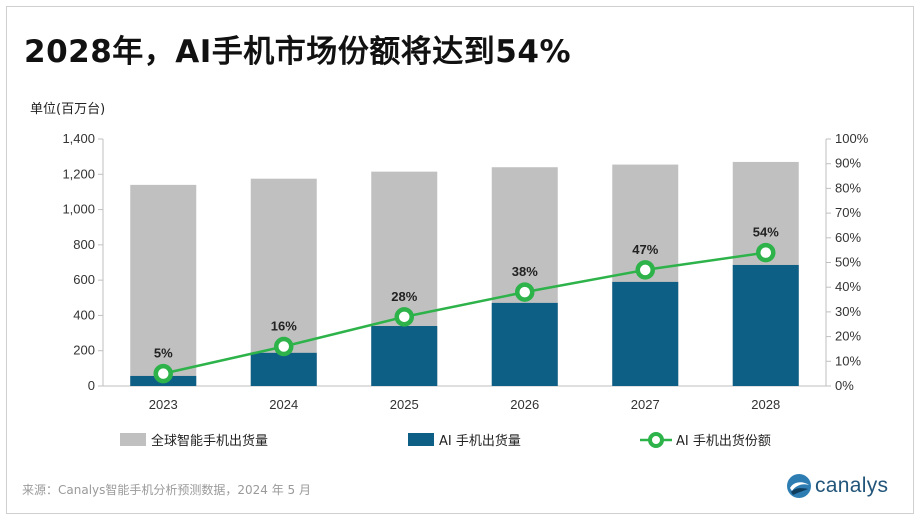  Describe the element at coordinates (723, 441) in the screenshot. I see `legend-label-share: AI 手机出货份额` at that location.